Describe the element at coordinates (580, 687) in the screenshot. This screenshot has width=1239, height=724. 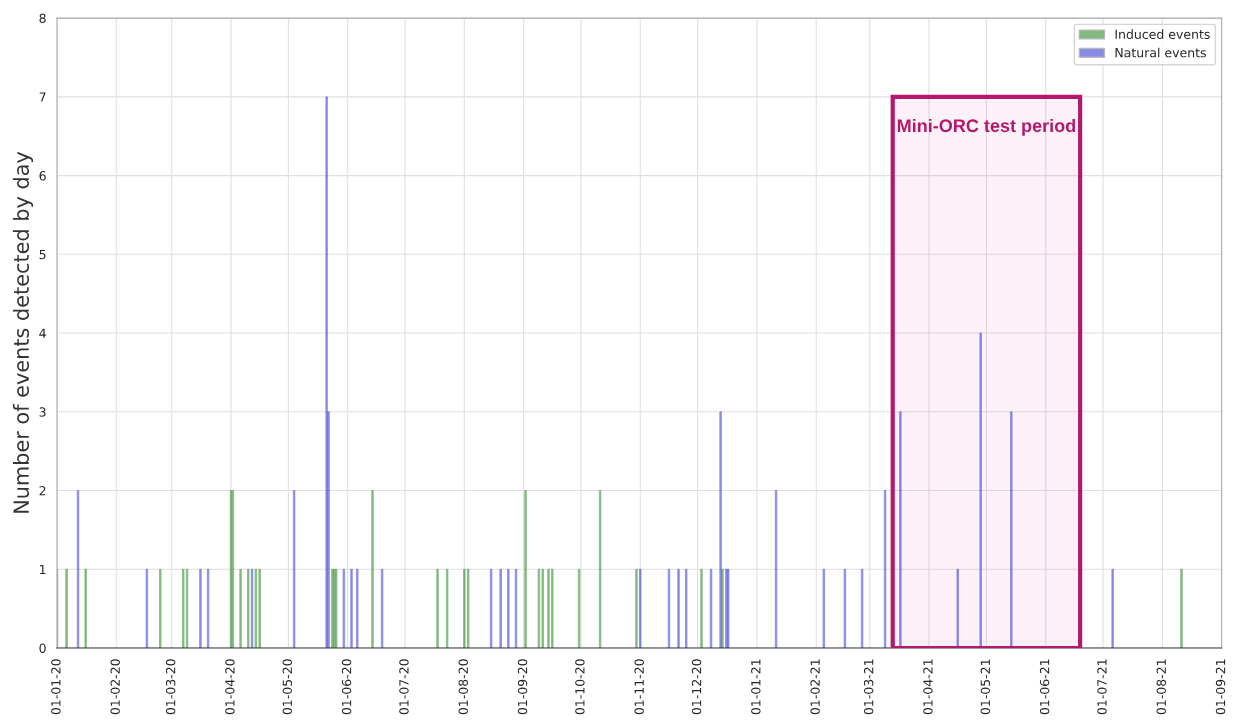
I see `x-tick-label: 01-10-20` at that location.